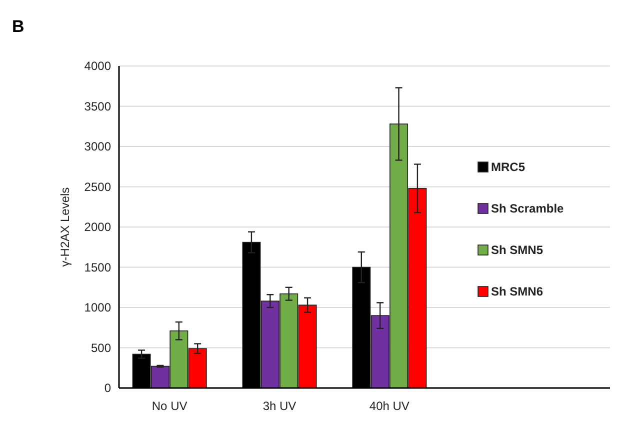  I want to click on y-tick-label: 4000, so click(98, 66).